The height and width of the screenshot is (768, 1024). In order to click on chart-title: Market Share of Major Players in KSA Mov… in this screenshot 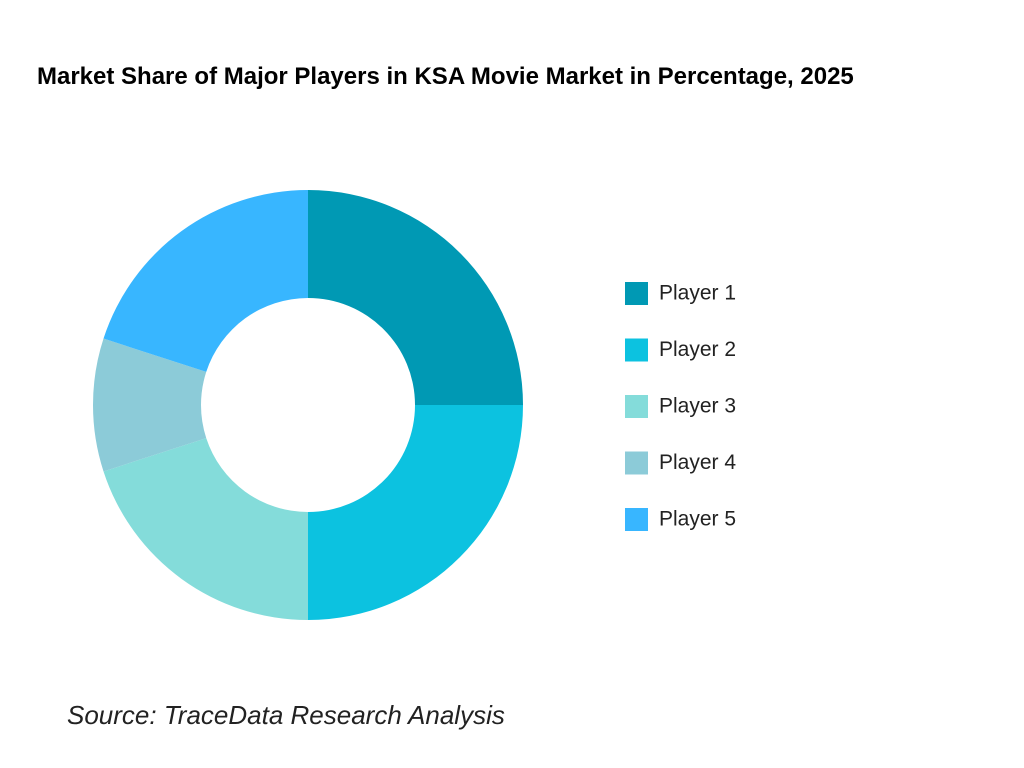, I will do `click(445, 76)`.